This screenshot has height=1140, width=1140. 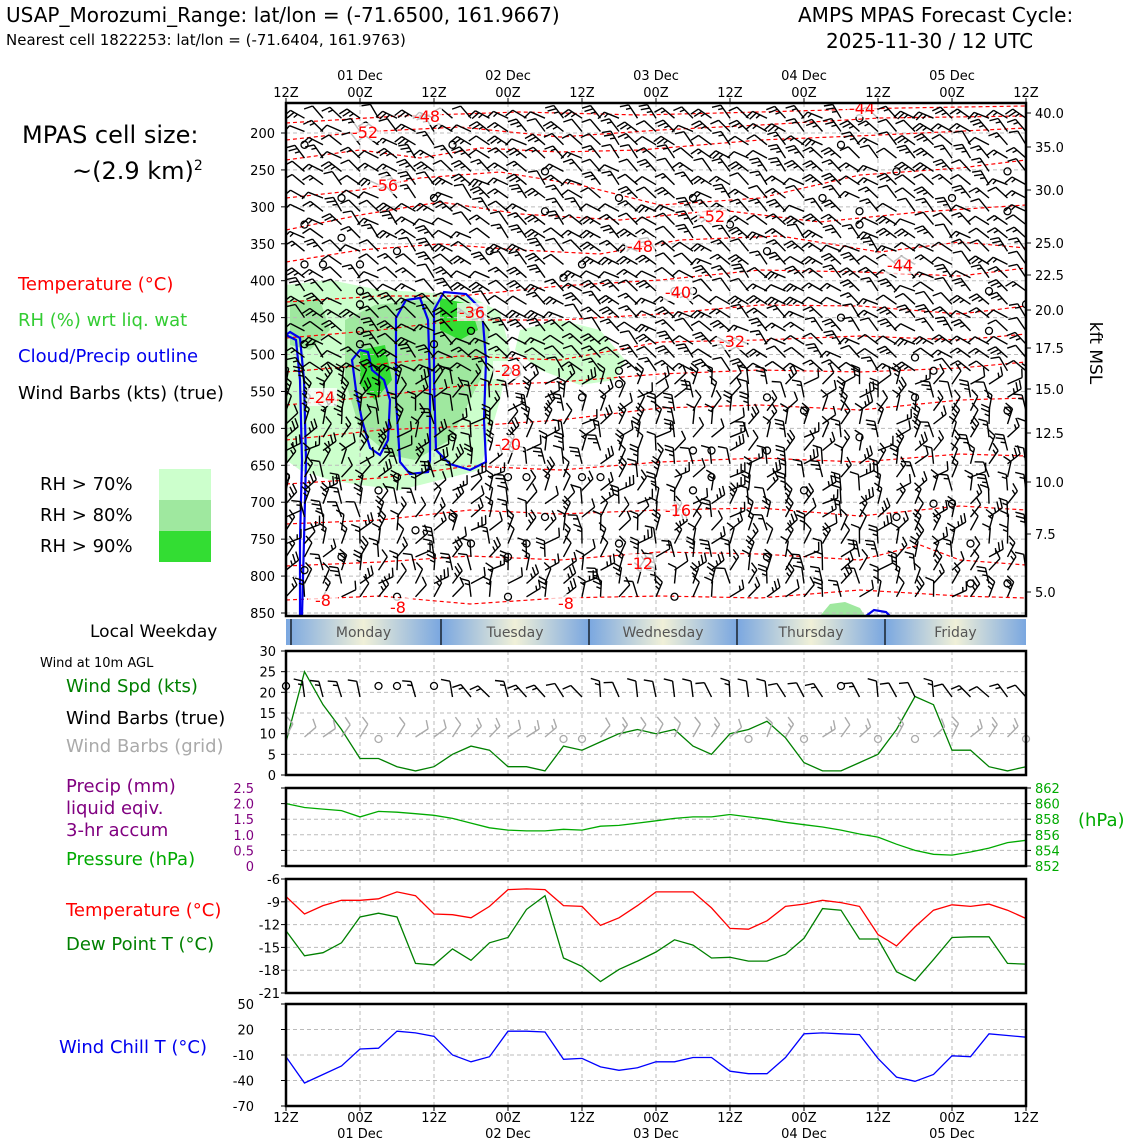 I want to click on legend-rh: RH (%) wrt liq. wat, so click(x=103, y=320).